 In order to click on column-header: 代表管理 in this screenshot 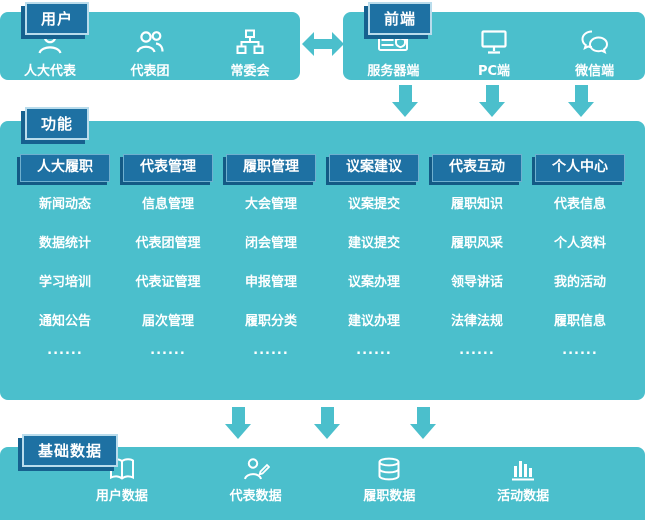, I will do `click(168, 168)`.